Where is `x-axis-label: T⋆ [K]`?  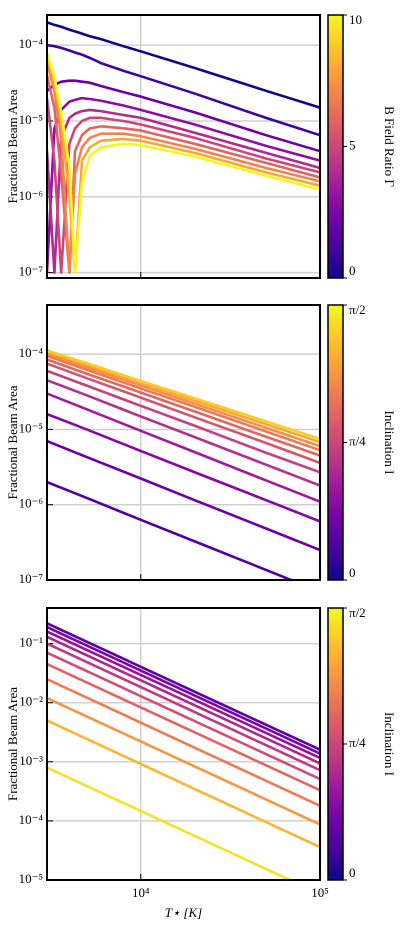 x-axis-label: T⋆ [K] is located at coordinates (183, 912).